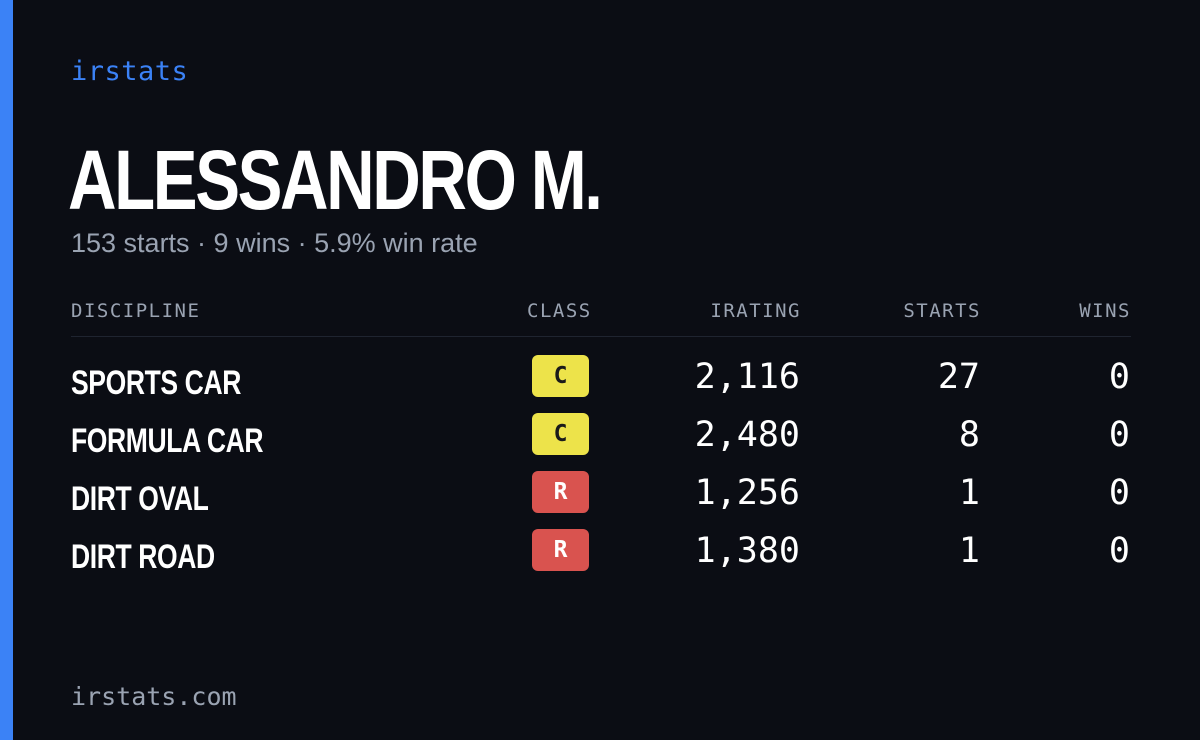 This screenshot has width=1200, height=740. Describe the element at coordinates (747, 551) in the screenshot. I see `irating-value: 1,380` at that location.